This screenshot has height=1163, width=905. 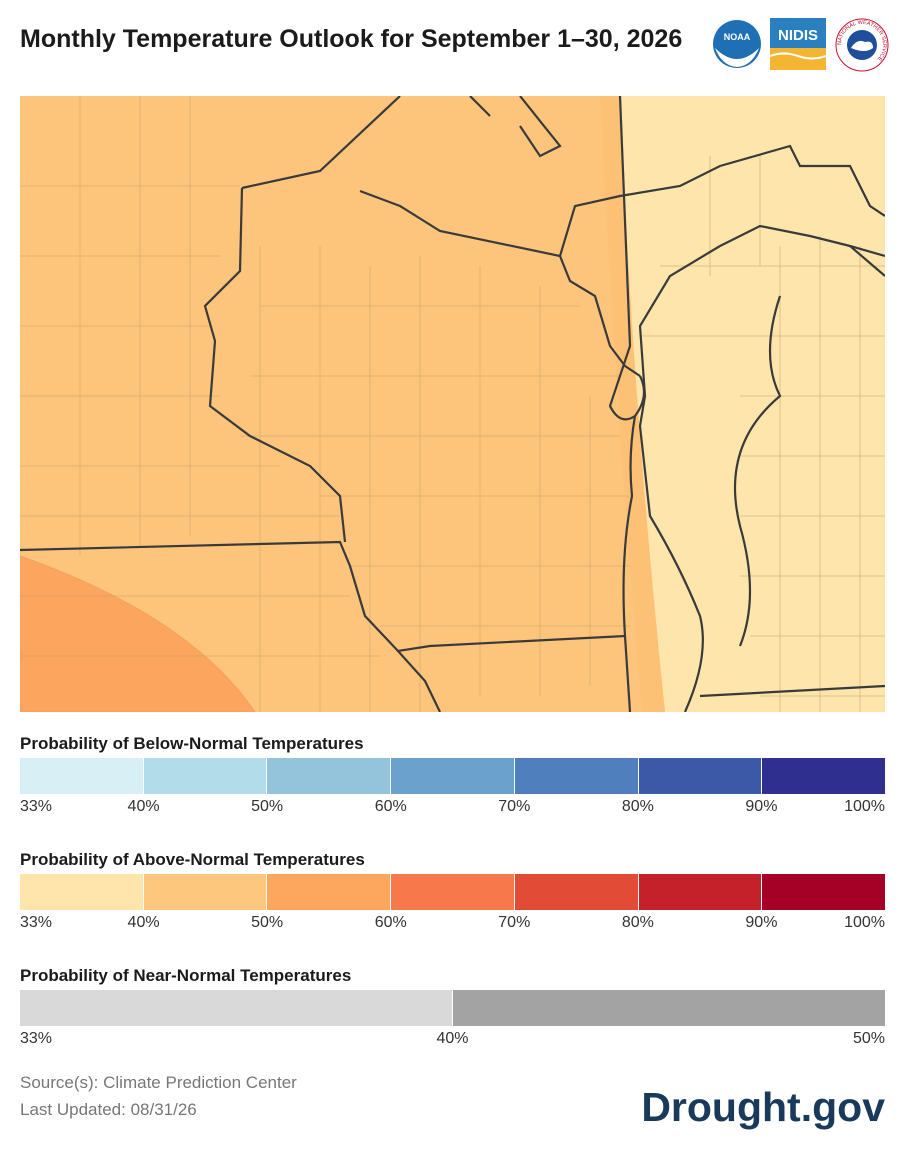 What do you see at coordinates (186, 975) in the screenshot?
I see `legend-title: Probability of Near-Normal Temperatures` at bounding box center [186, 975].